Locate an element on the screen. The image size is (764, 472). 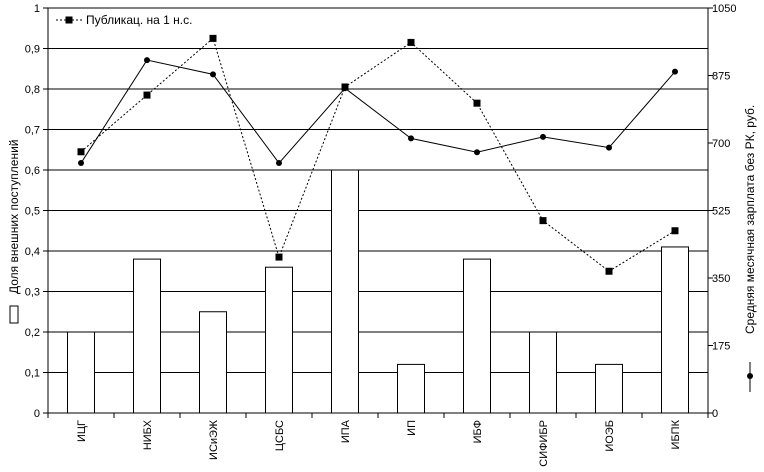
y2-tick-label: 875 is located at coordinates (721, 77).